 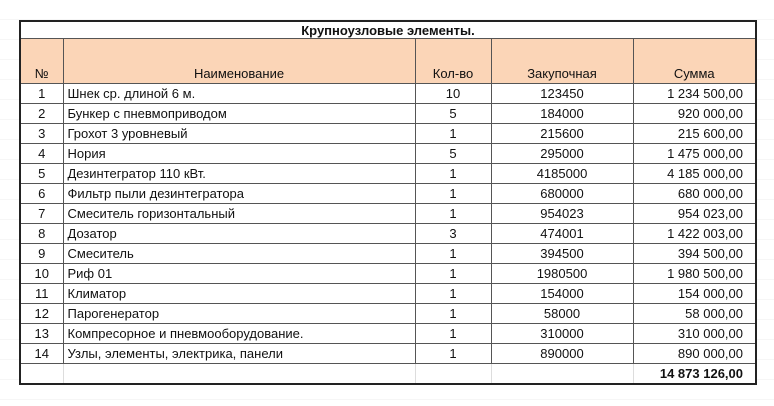 What do you see at coordinates (694, 353) in the screenshot?
I see `cell-sum: 890 000,00` at bounding box center [694, 353].